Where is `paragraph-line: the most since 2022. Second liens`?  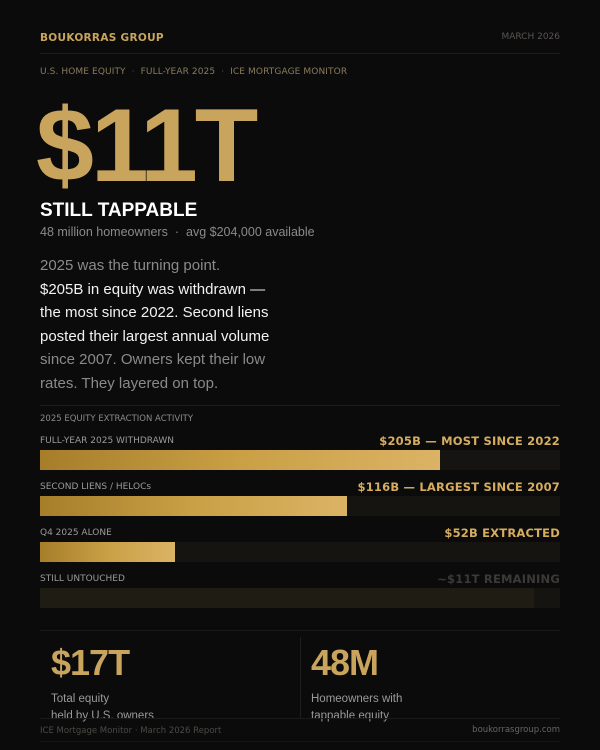 paragraph-line: the most since 2022. Second liens is located at coordinates (154, 312).